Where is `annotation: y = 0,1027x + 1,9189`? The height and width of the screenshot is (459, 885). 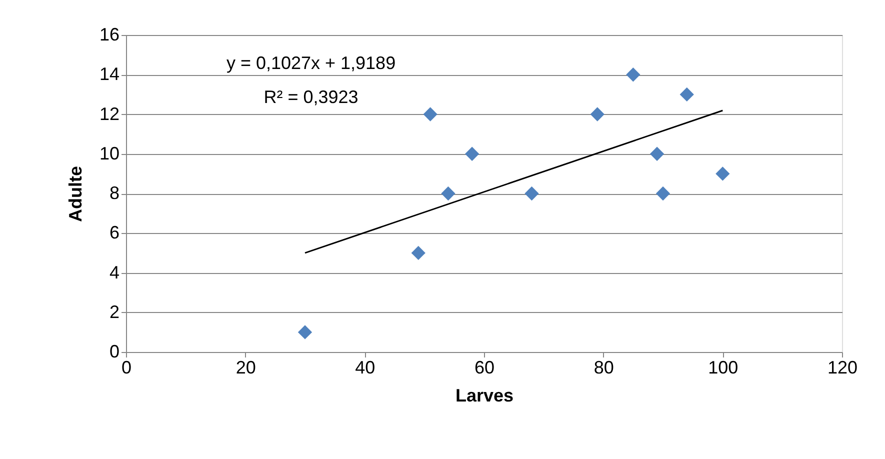
annotation: y = 0,1027x + 1,9189 is located at coordinates (311, 63).